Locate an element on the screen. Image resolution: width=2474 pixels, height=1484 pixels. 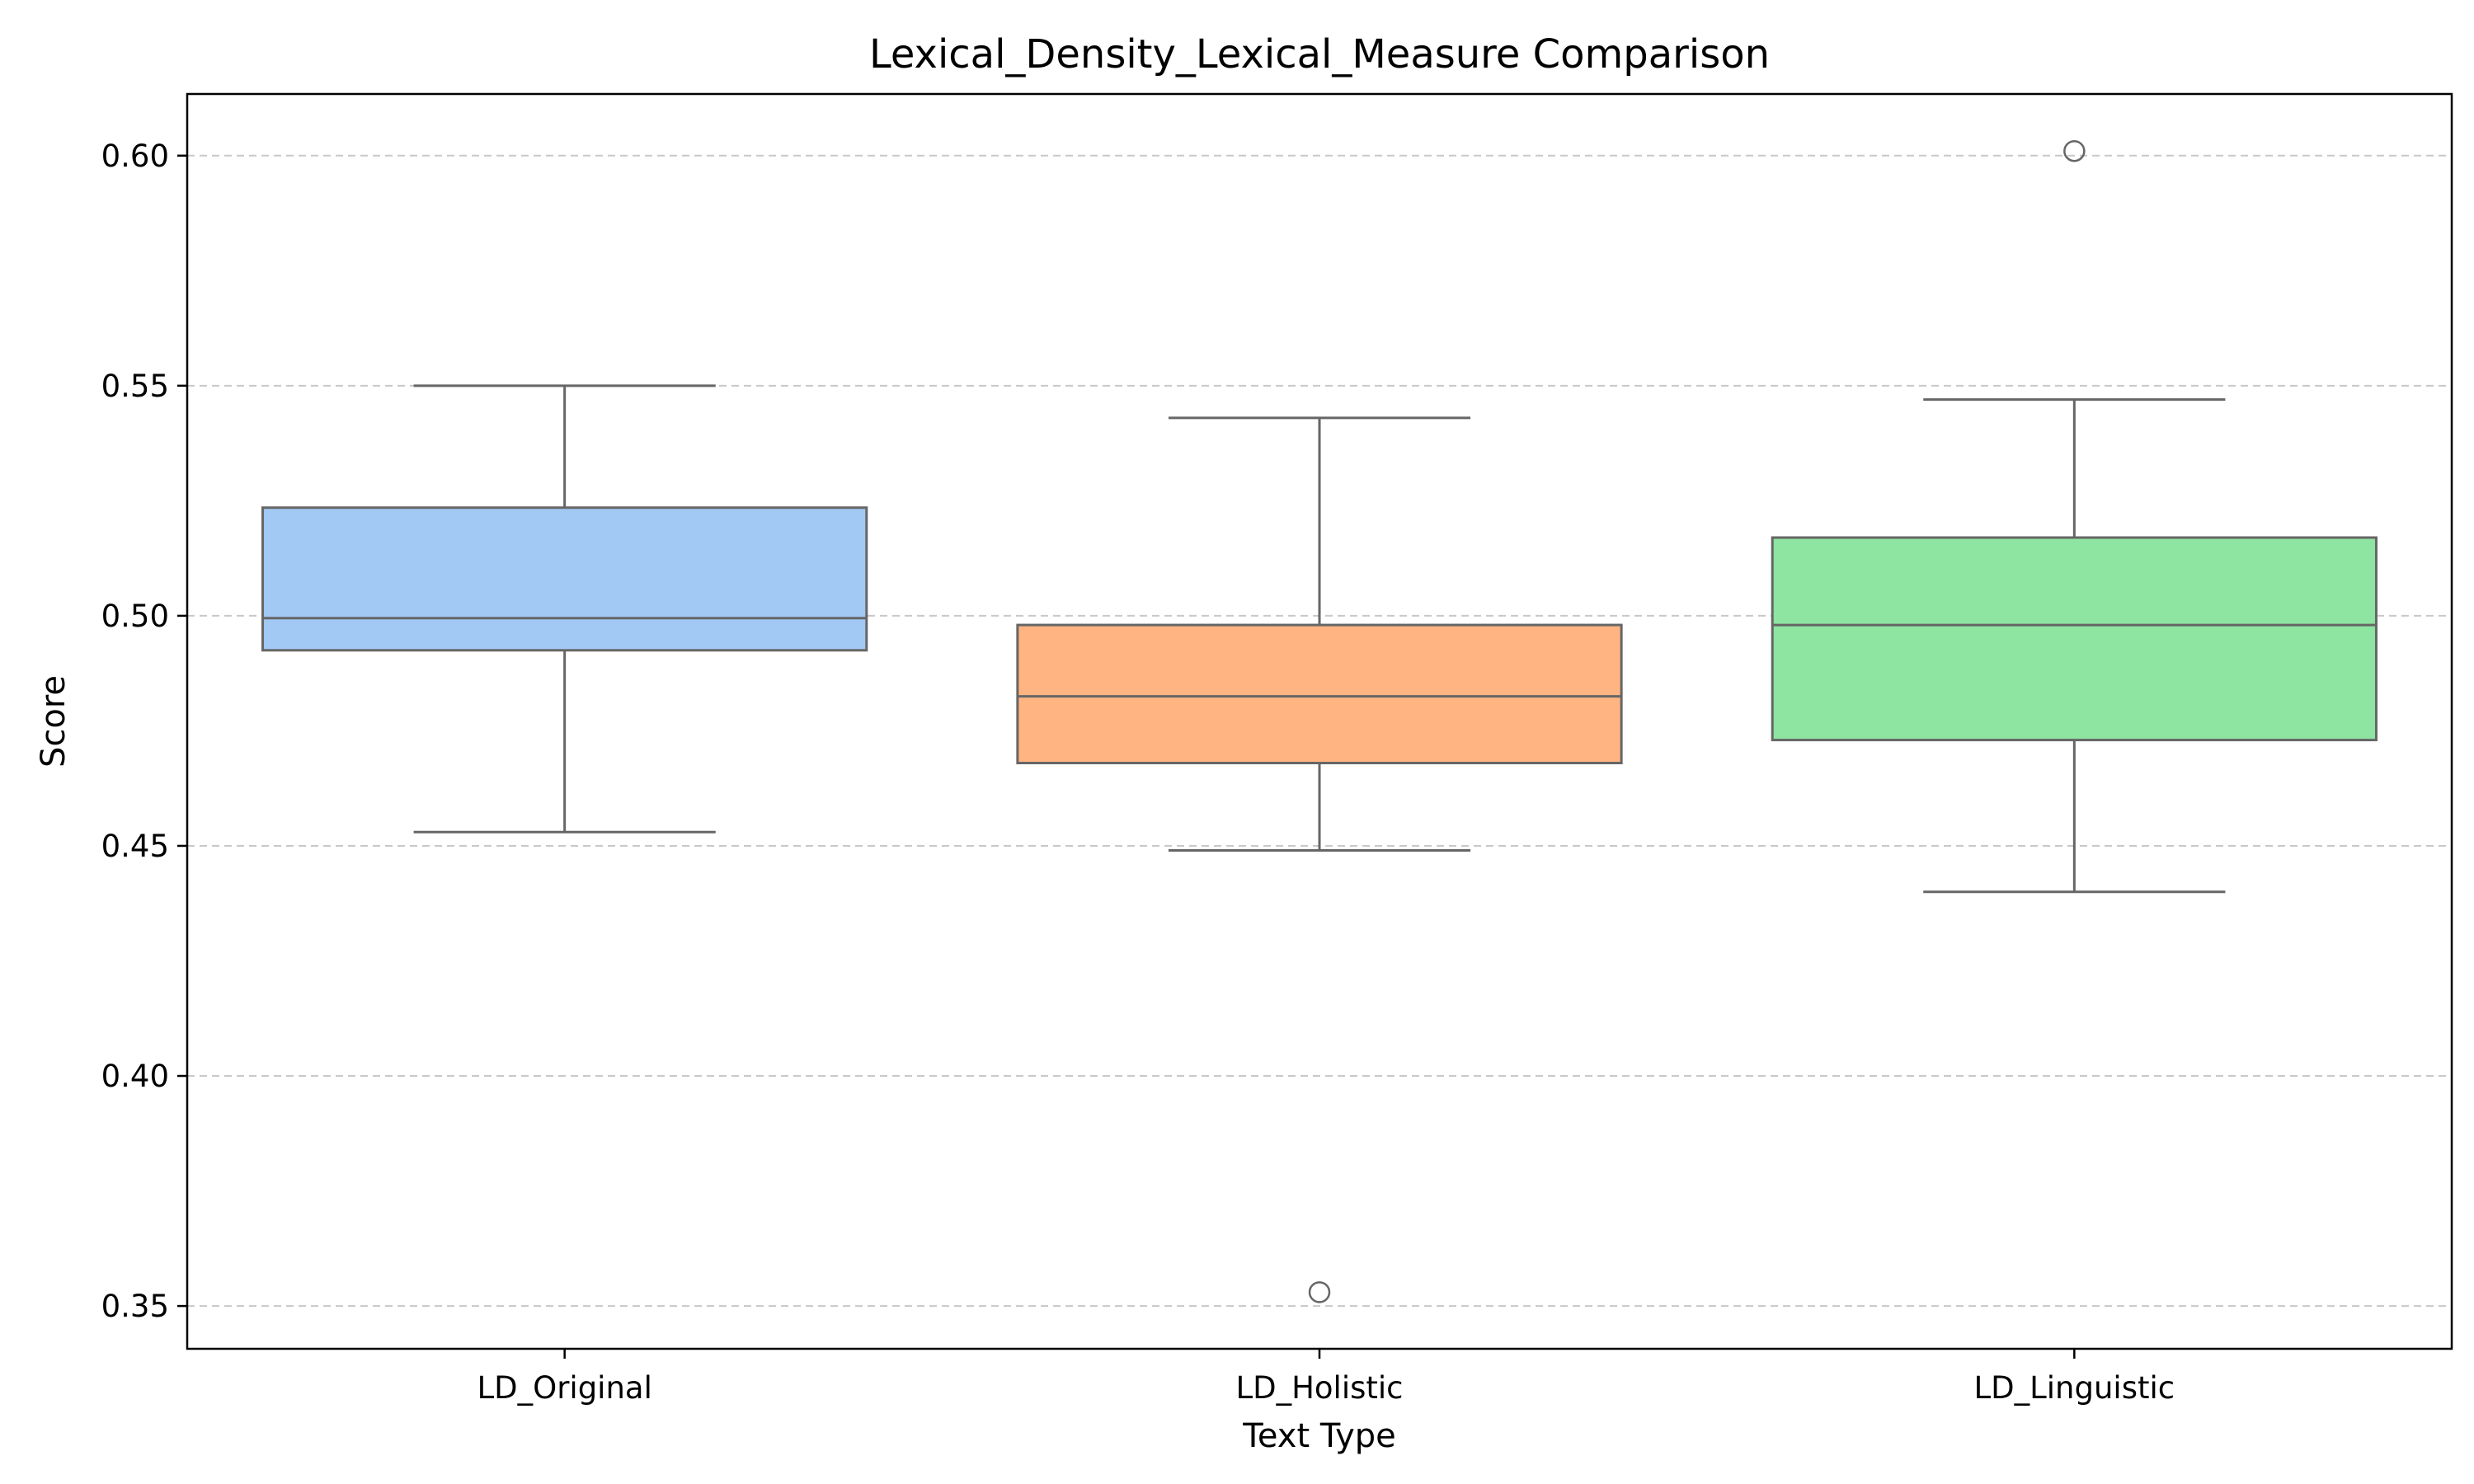
y-tick-label: 0.35 is located at coordinates (135, 1306).